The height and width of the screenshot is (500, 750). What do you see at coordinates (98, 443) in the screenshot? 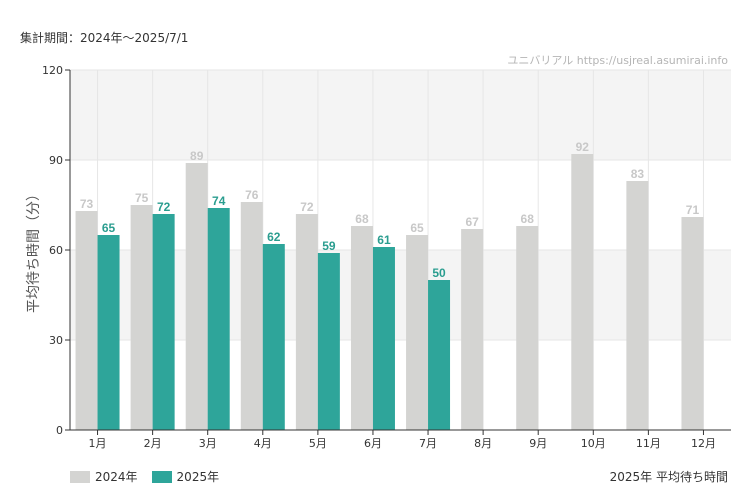
I see `x-tick-label: 1月` at bounding box center [98, 443].